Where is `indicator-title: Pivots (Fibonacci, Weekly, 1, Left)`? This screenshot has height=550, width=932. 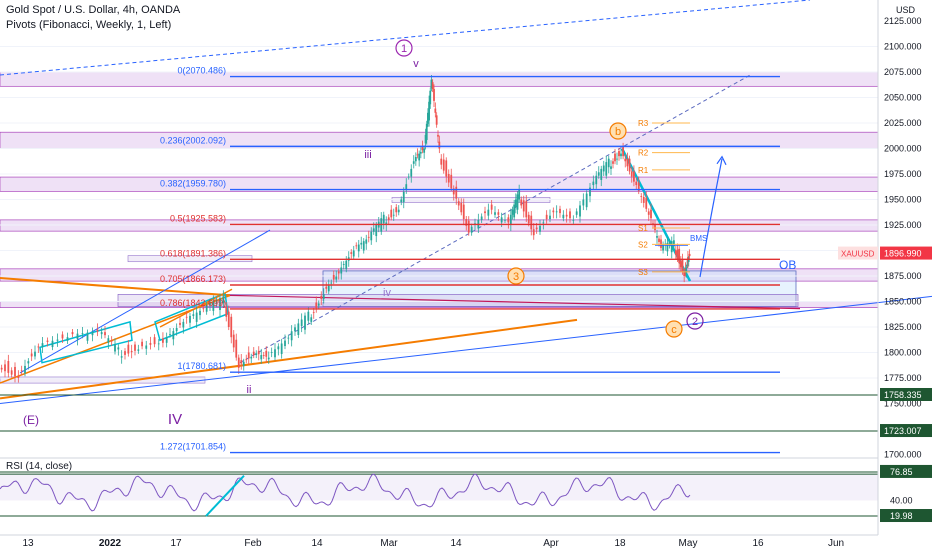 indicator-title: Pivots (Fibonacci, Weekly, 1, Left) is located at coordinates (89, 25).